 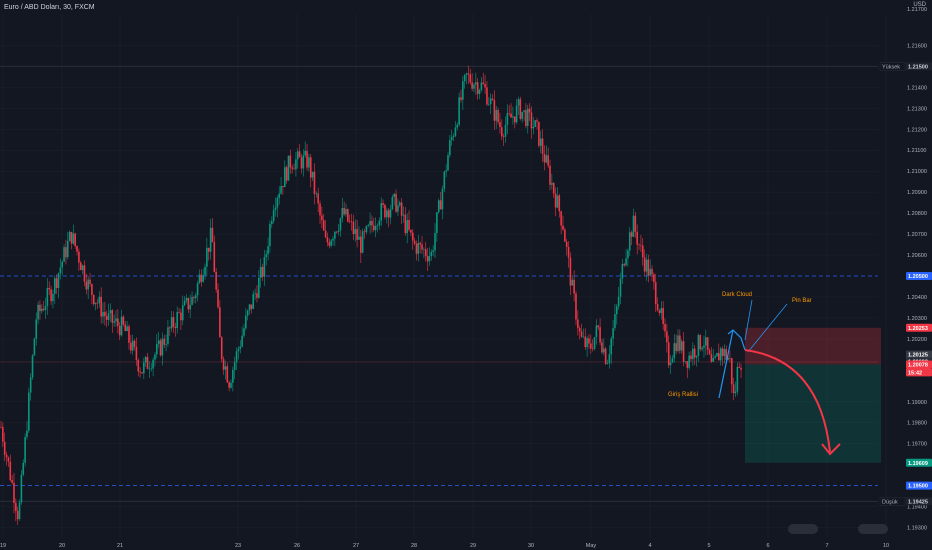 I want to click on x-tick-label: 21, so click(x=120, y=546).